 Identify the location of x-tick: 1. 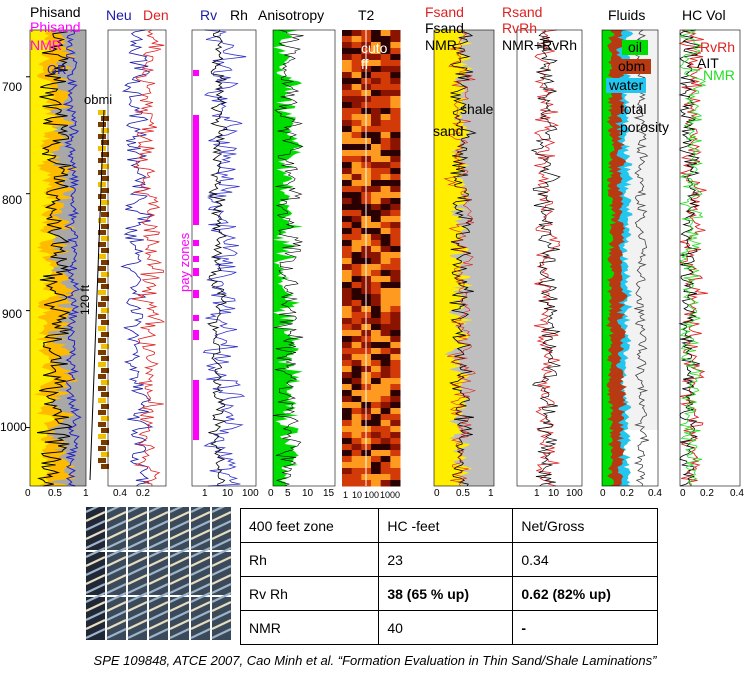
(491, 493).